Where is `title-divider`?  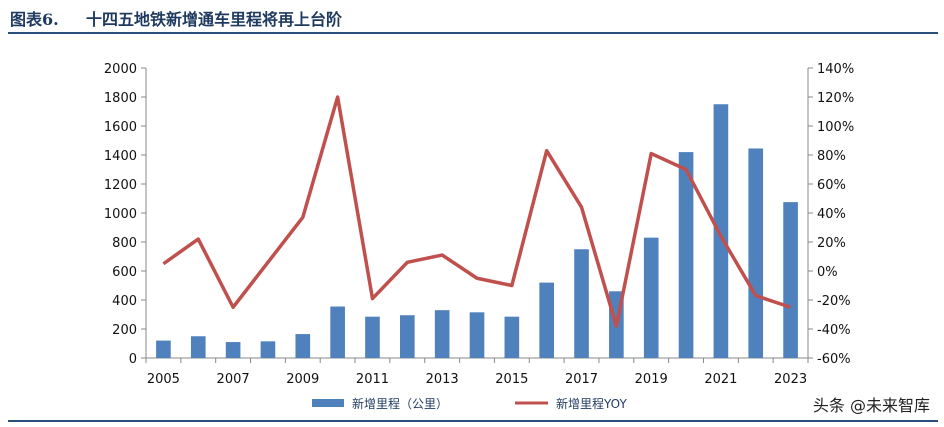
title-divider is located at coordinates (473, 33).